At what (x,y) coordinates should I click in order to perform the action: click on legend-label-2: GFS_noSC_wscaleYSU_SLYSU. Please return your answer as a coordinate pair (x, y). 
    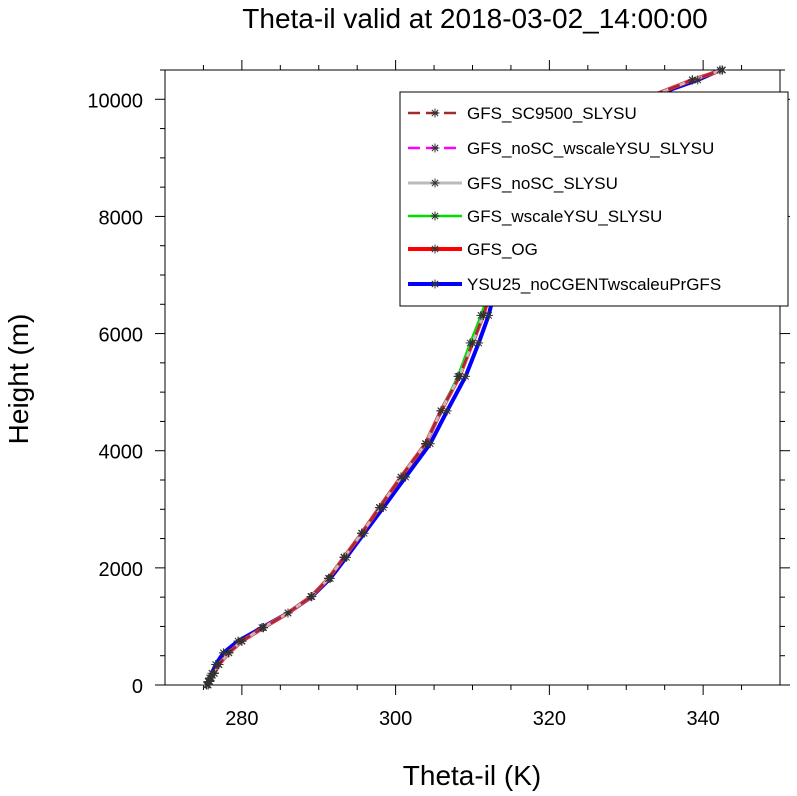
    Looking at the image, I should click on (590, 148).